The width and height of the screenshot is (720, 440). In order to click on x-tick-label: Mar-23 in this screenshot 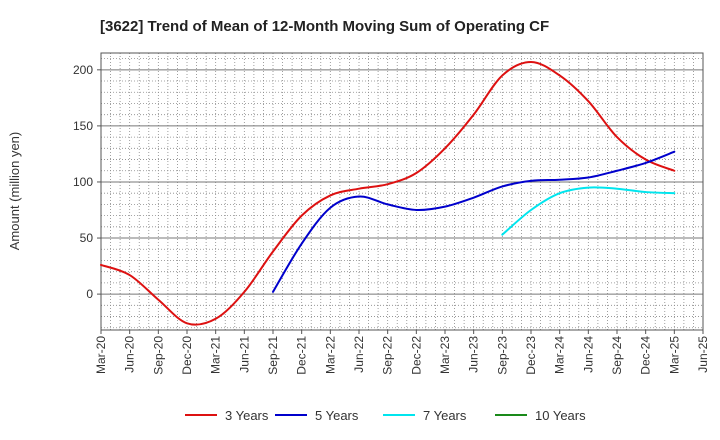, I will do `click(445, 355)`.